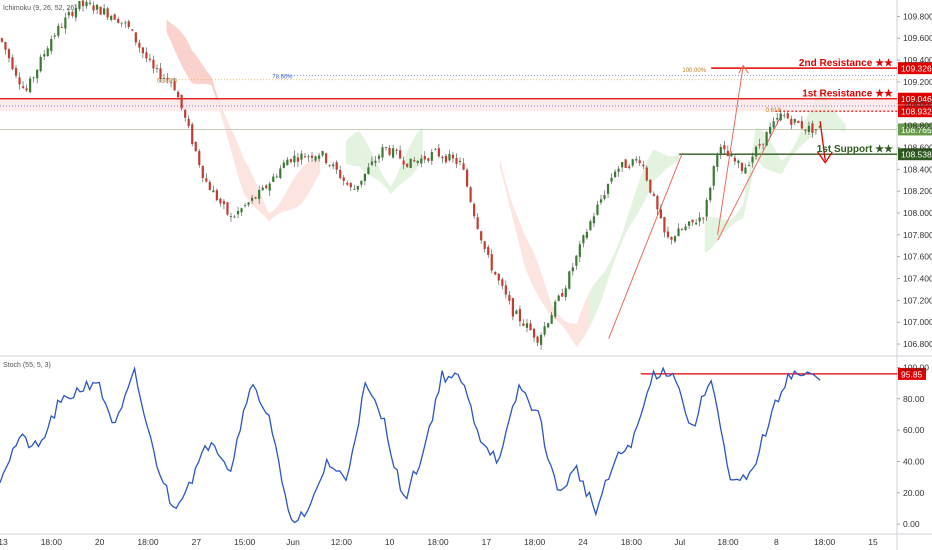 The image size is (932, 550). Describe the element at coordinates (100, 542) in the screenshot. I see `time-label: 20` at that location.